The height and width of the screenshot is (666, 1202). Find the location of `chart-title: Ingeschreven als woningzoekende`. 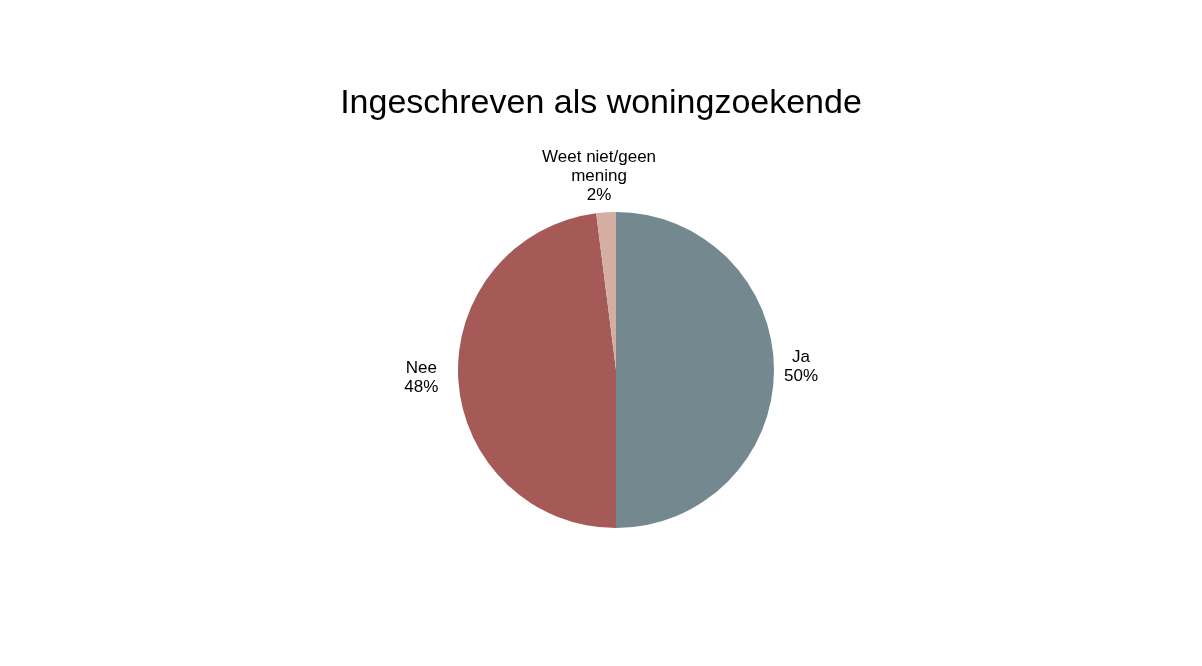

chart-title: Ingeschreven als woningzoekende is located at coordinates (601, 101).